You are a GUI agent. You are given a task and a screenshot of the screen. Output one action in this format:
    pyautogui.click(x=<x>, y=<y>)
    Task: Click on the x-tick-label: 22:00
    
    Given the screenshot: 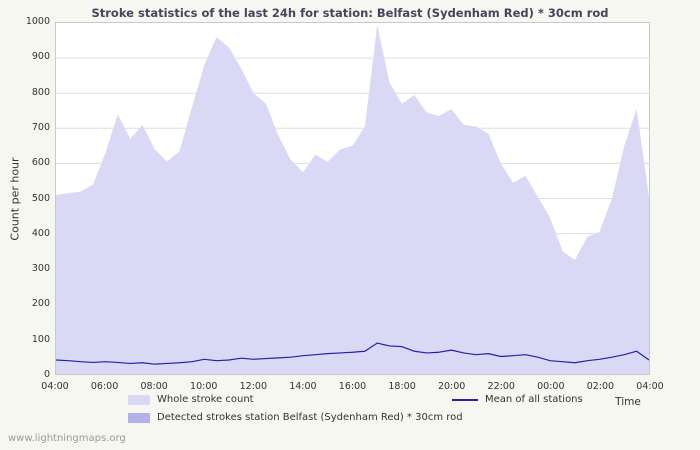 What is the action you would take?
    pyautogui.click(x=501, y=386)
    